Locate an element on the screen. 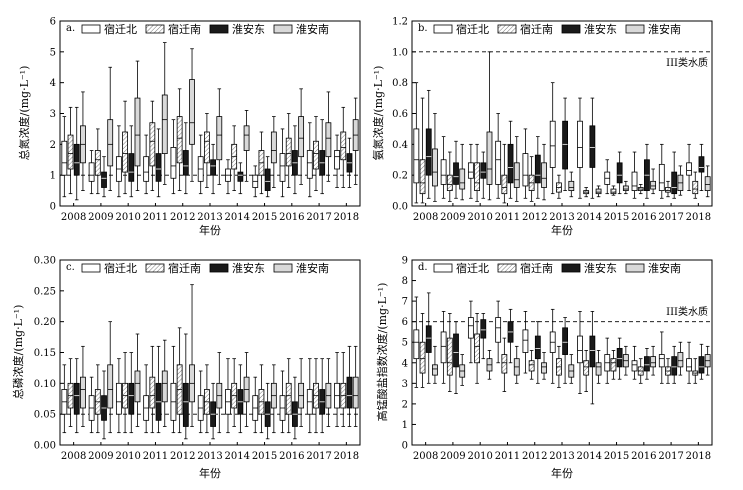  box-淮安南-2012 is located at coordinates (192, 355).